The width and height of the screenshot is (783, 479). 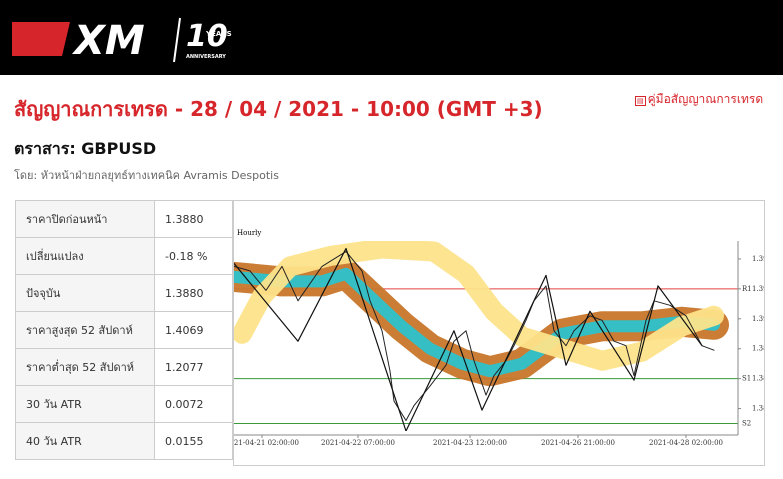 I want to click on label-cell: 40 วัน ATR, so click(x=85, y=441).